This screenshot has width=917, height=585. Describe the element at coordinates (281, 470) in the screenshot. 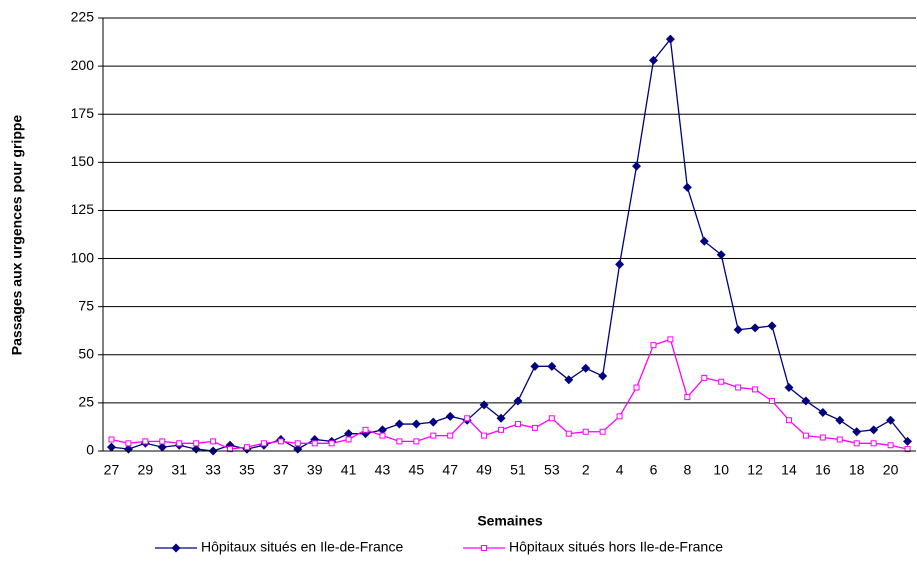

I see `x-tick-label: 37` at that location.